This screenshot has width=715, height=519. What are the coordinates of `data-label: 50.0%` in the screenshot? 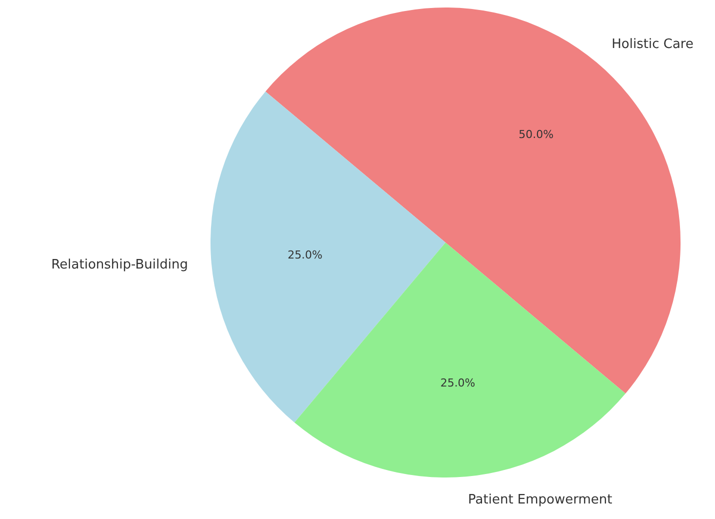 It's located at (536, 134).